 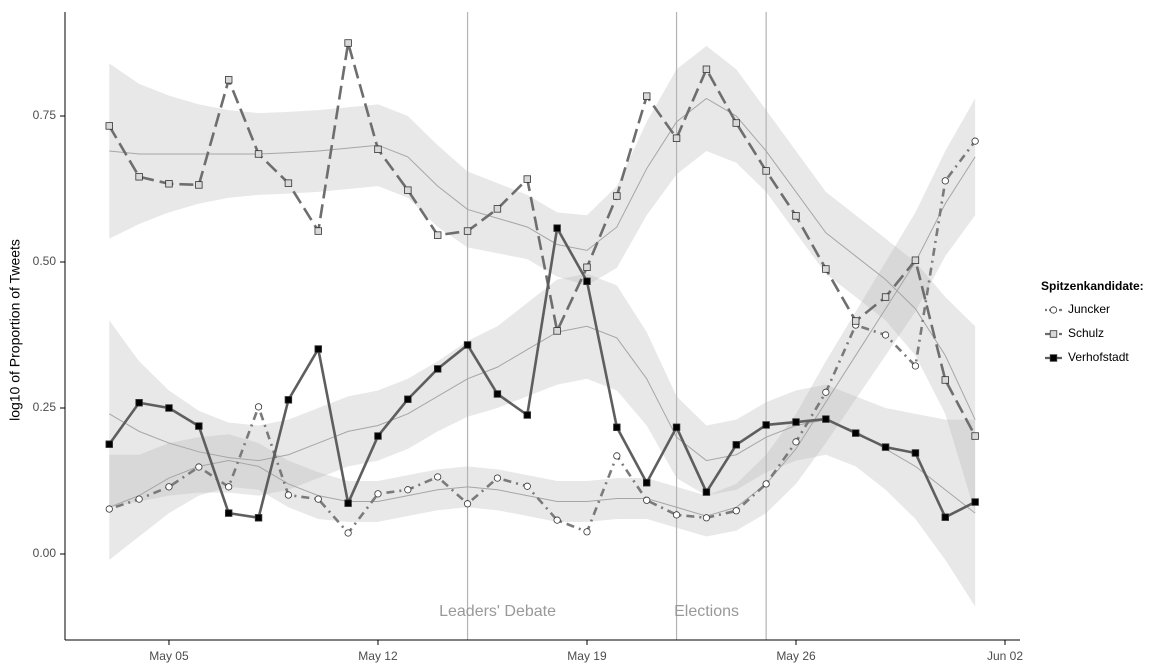 I want to click on event-label: Leaders' Debate, so click(x=497, y=611).